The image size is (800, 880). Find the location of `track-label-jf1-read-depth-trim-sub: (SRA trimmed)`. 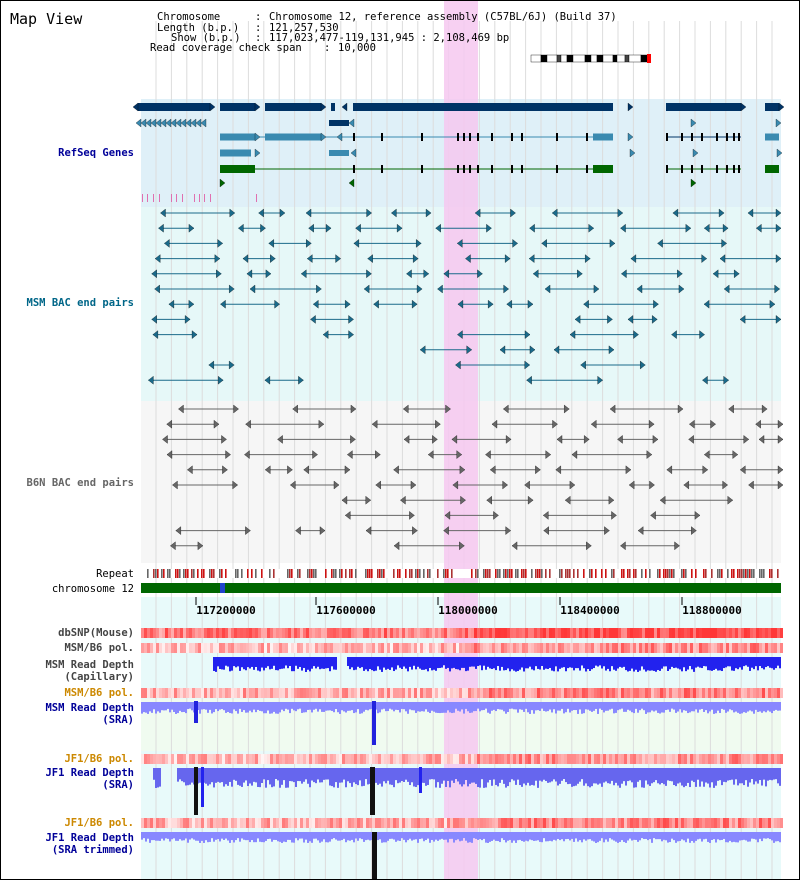

track-label-jf1-read-depth-trim-sub: (SRA trimmed) is located at coordinates (92, 850).